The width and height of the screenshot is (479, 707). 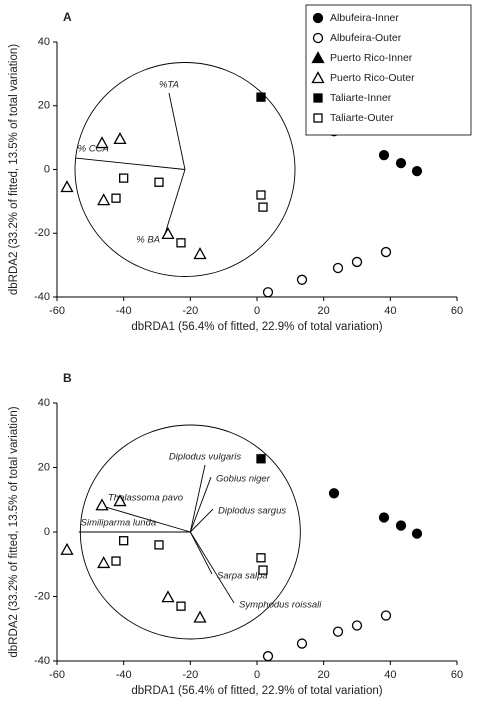 I want to click on vector-label: Thalassoma pavo, so click(x=145, y=498).